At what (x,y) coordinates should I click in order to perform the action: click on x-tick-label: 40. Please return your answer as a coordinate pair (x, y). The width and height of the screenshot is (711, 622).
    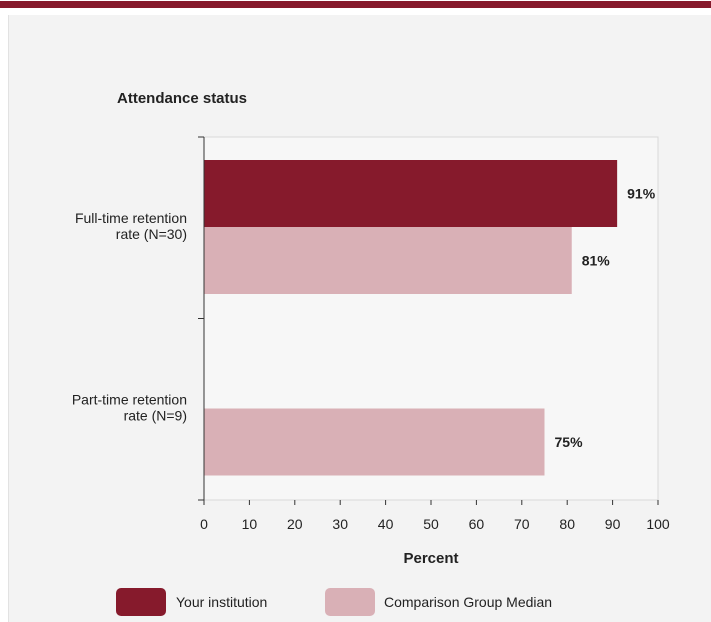
    Looking at the image, I should click on (386, 524).